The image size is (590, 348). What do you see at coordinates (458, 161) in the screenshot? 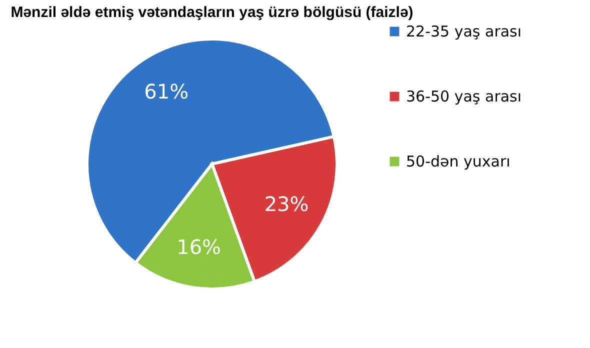
I see `legend-label: 50-dən yuxarı` at bounding box center [458, 161].